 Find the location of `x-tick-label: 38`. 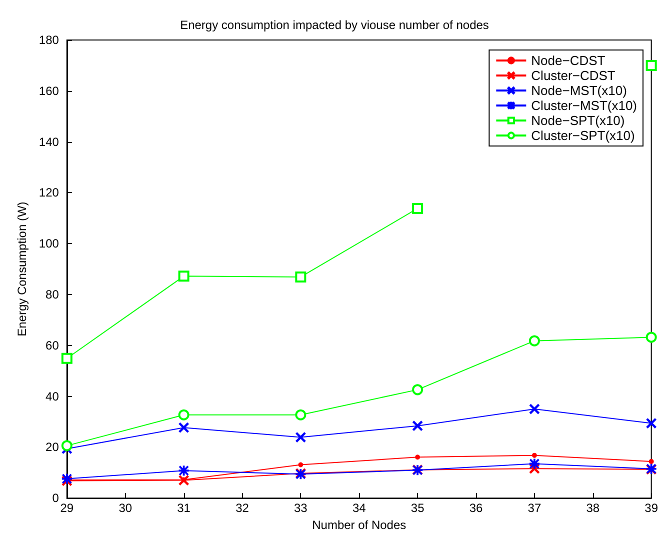

x-tick-label: 38 is located at coordinates (593, 508).